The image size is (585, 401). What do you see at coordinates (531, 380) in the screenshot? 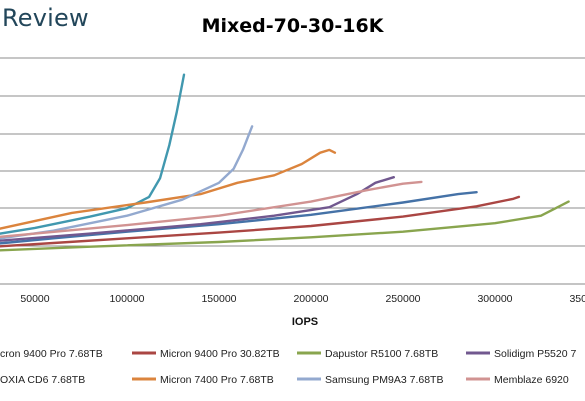
I see `legend-label: Memblaze 6920` at bounding box center [531, 380].